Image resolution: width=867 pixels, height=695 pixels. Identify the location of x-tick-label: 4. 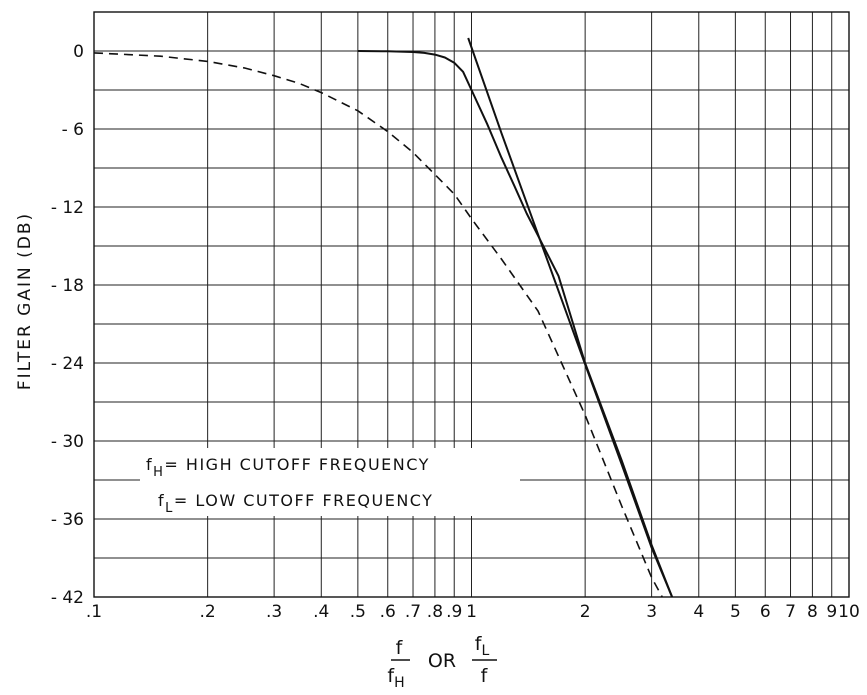
(698, 612).